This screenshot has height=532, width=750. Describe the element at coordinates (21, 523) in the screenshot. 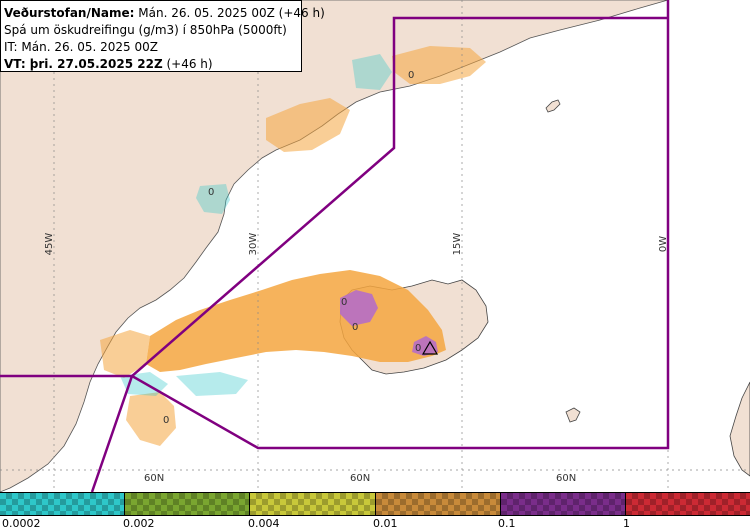

I see `legend-label: 0.0002` at that location.